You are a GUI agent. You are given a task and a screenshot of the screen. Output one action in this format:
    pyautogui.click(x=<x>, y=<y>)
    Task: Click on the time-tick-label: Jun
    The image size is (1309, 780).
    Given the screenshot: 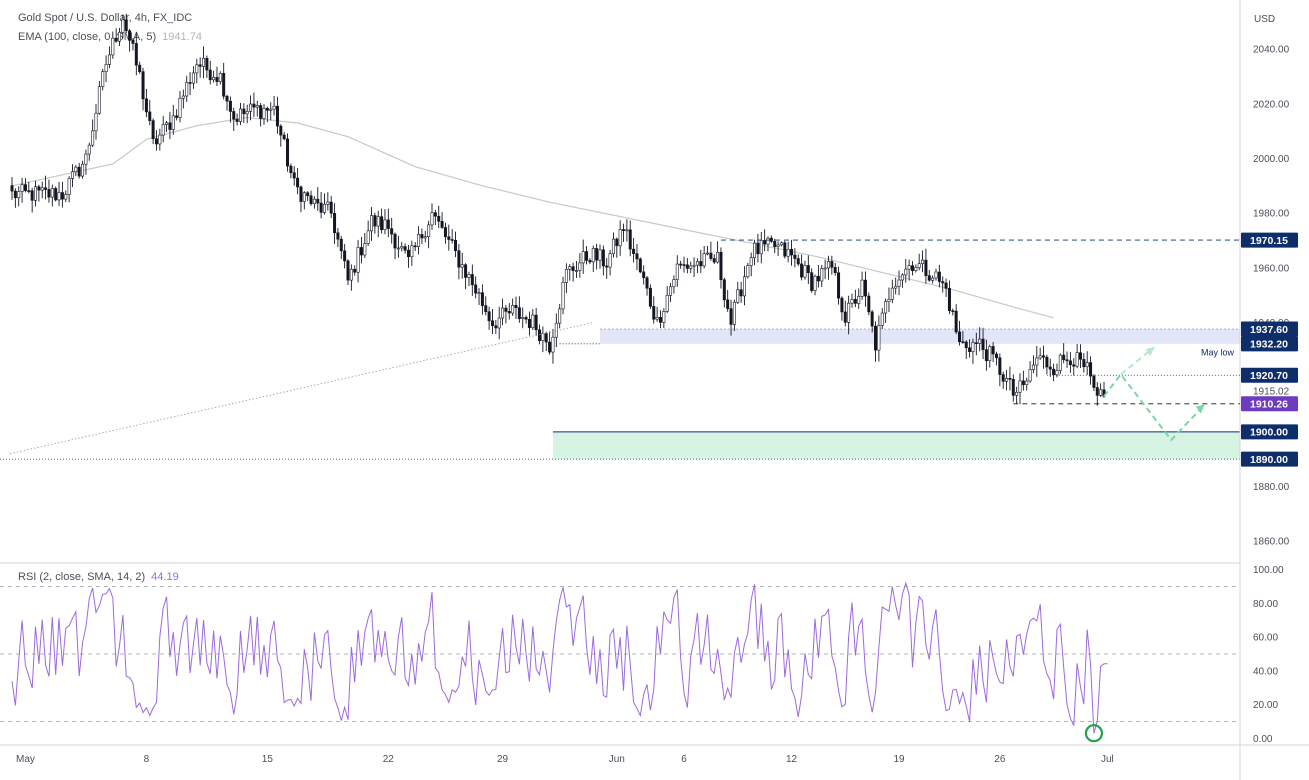 What is the action you would take?
    pyautogui.click(x=617, y=759)
    